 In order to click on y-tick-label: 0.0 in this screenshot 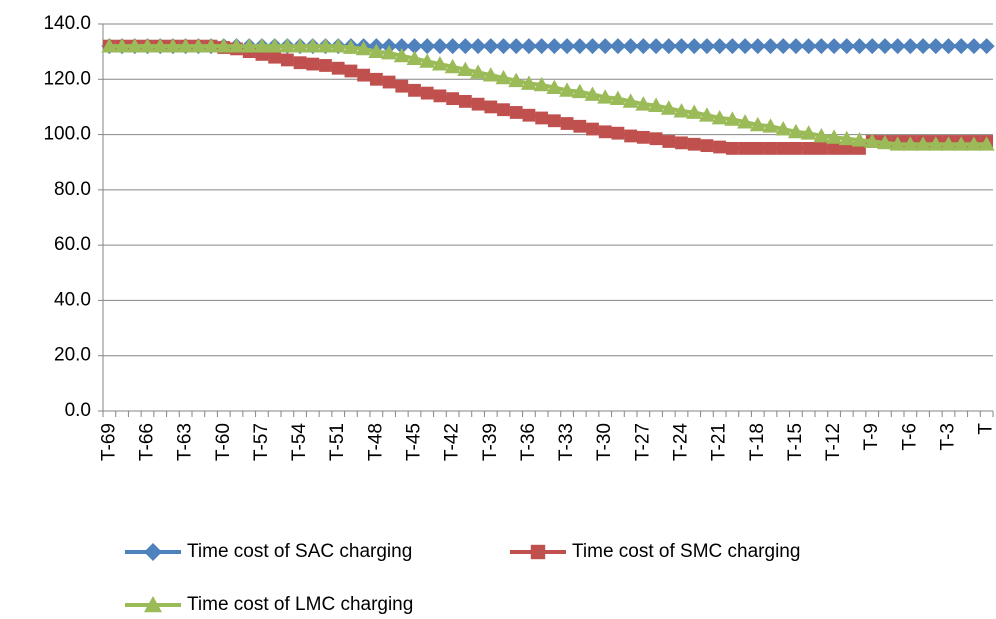, I will do `click(78, 410)`.